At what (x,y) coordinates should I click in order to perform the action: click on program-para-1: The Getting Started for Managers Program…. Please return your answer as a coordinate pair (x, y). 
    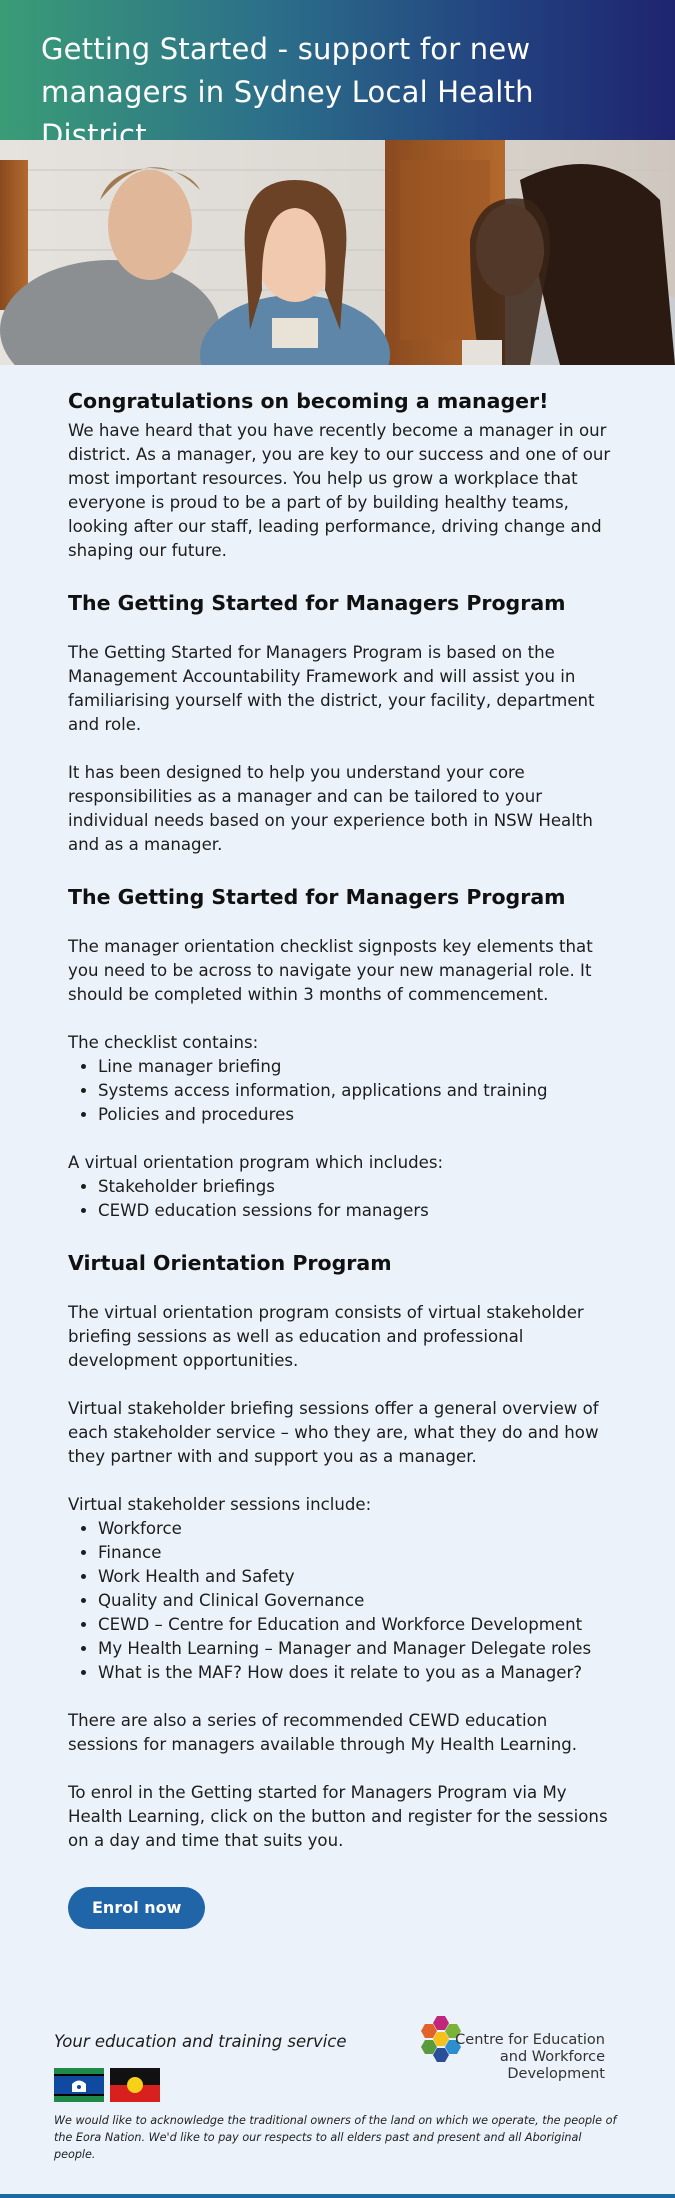
    Looking at the image, I should click on (331, 688).